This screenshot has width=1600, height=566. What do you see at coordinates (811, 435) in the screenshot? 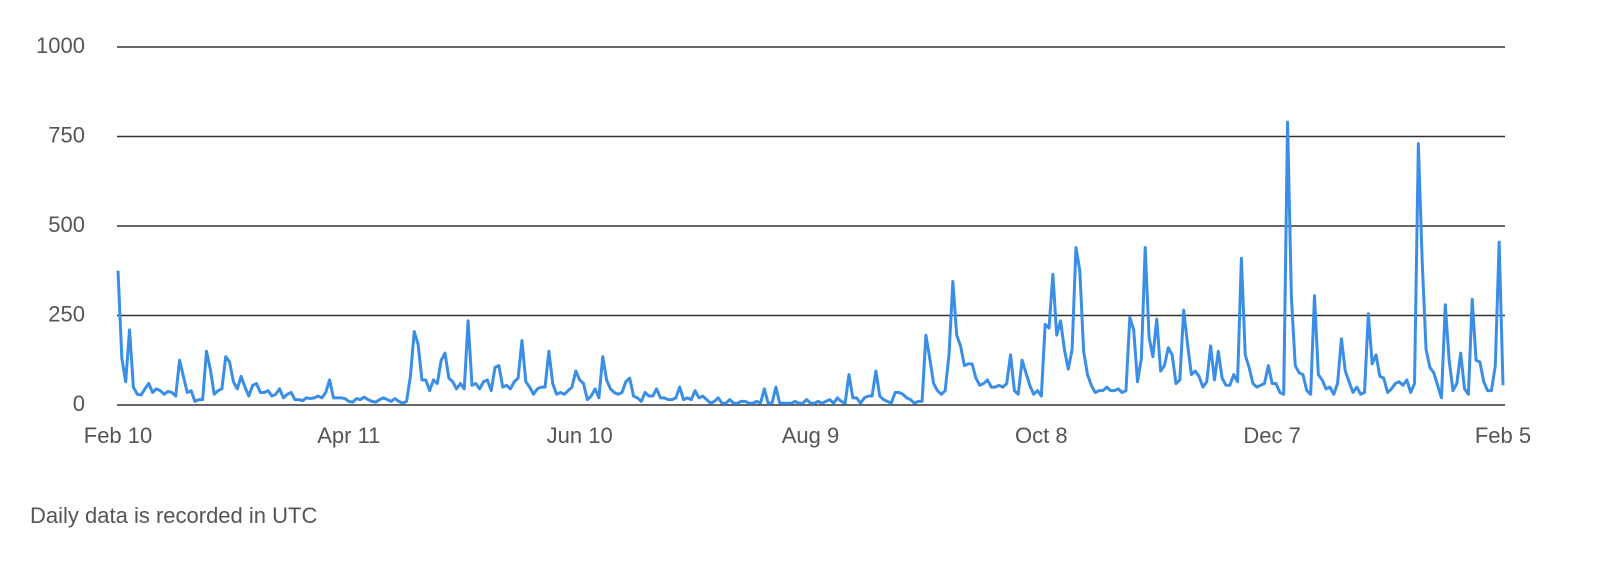
I see `x-tick-label: Aug 9` at bounding box center [811, 435].